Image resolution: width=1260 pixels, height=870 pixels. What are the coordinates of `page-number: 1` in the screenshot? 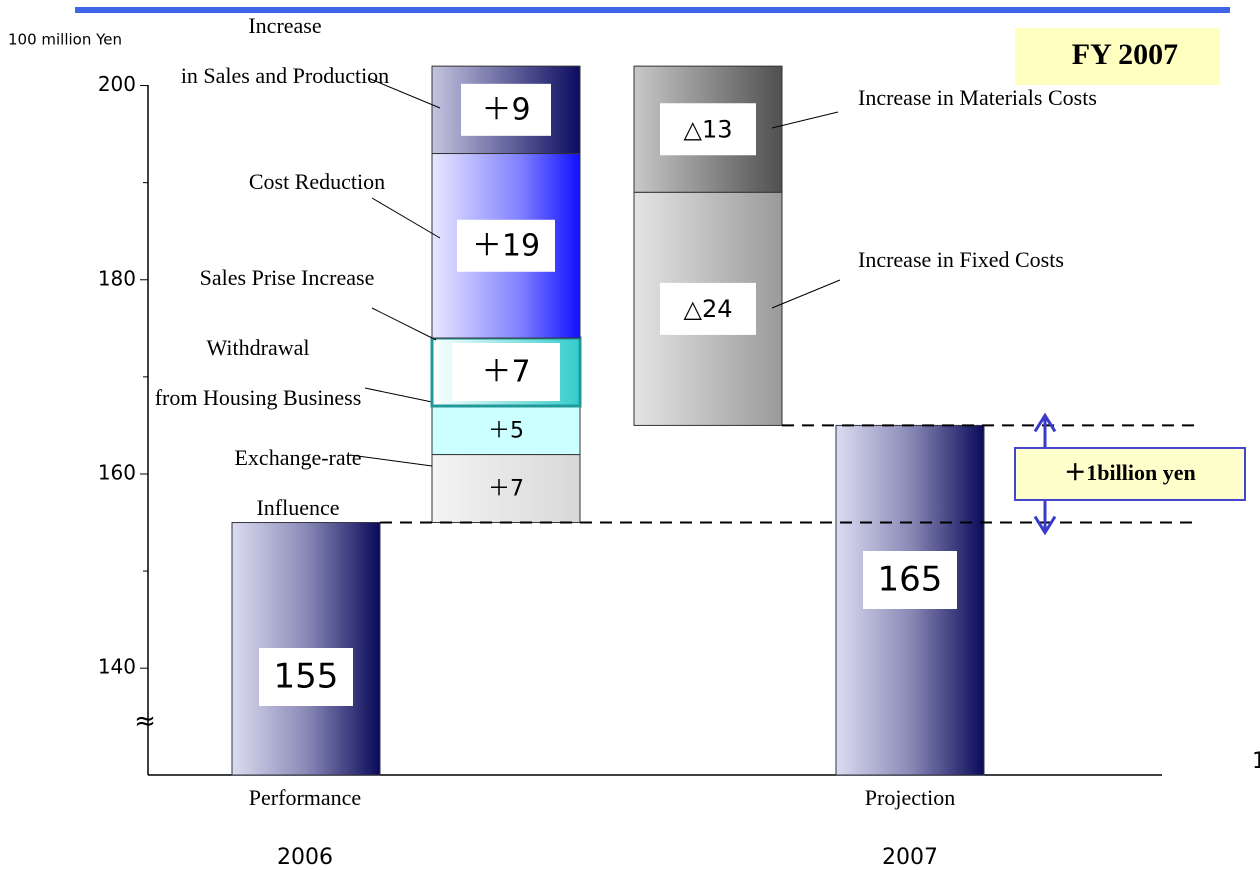 It's located at (1256, 761).